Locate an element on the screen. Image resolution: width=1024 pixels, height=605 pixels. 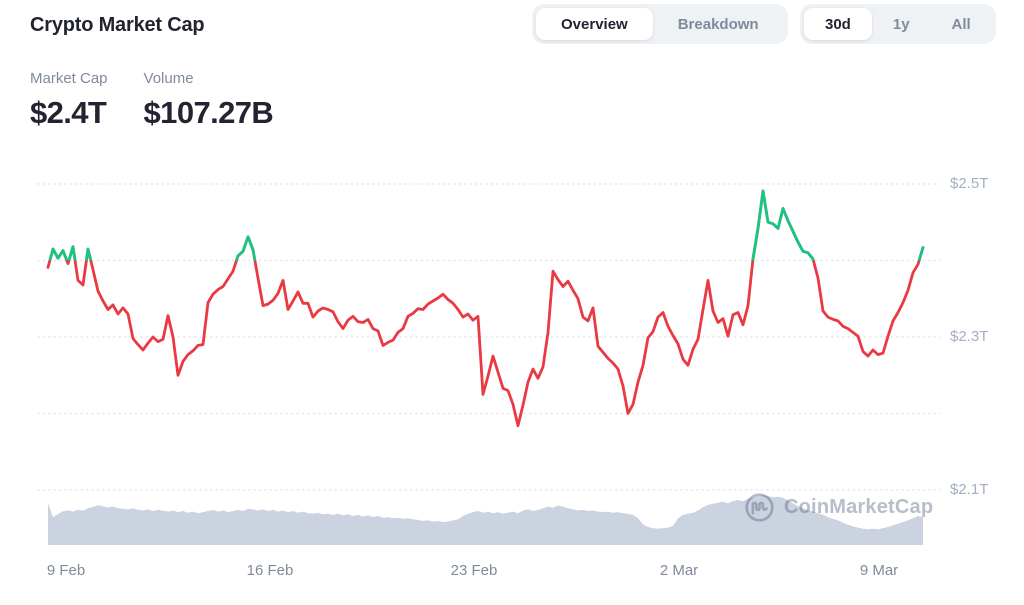
stats-row: Market Cap $2.4T Volume $107.27B is located at coordinates (152, 100).